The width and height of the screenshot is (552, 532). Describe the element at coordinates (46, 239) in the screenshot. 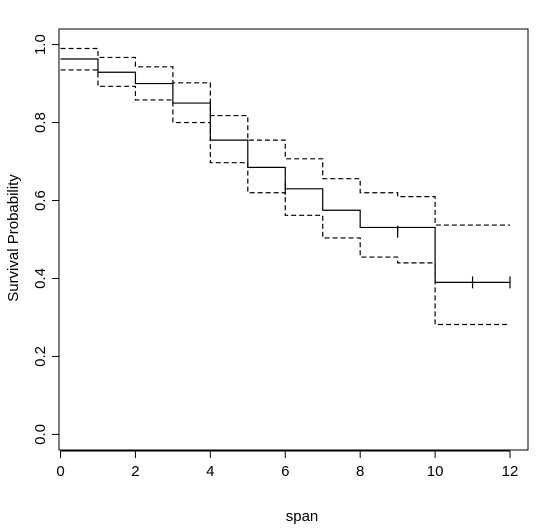

I see `y-axis: 0.0 0.2 0.4 0.6 0.8 1.0` at that location.